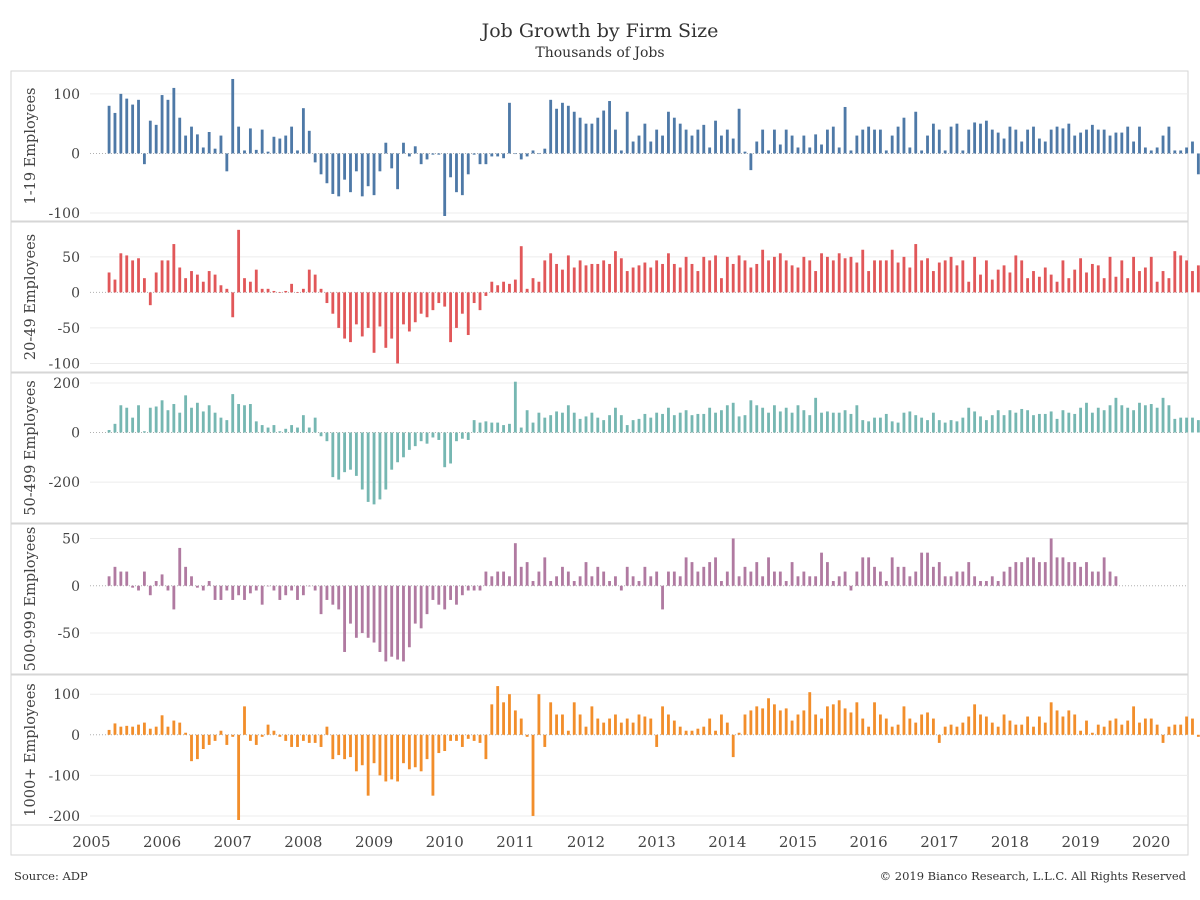 The width and height of the screenshot is (1200, 900). Describe the element at coordinates (586, 842) in the screenshot. I see `x-tick-label: 2012` at that location.